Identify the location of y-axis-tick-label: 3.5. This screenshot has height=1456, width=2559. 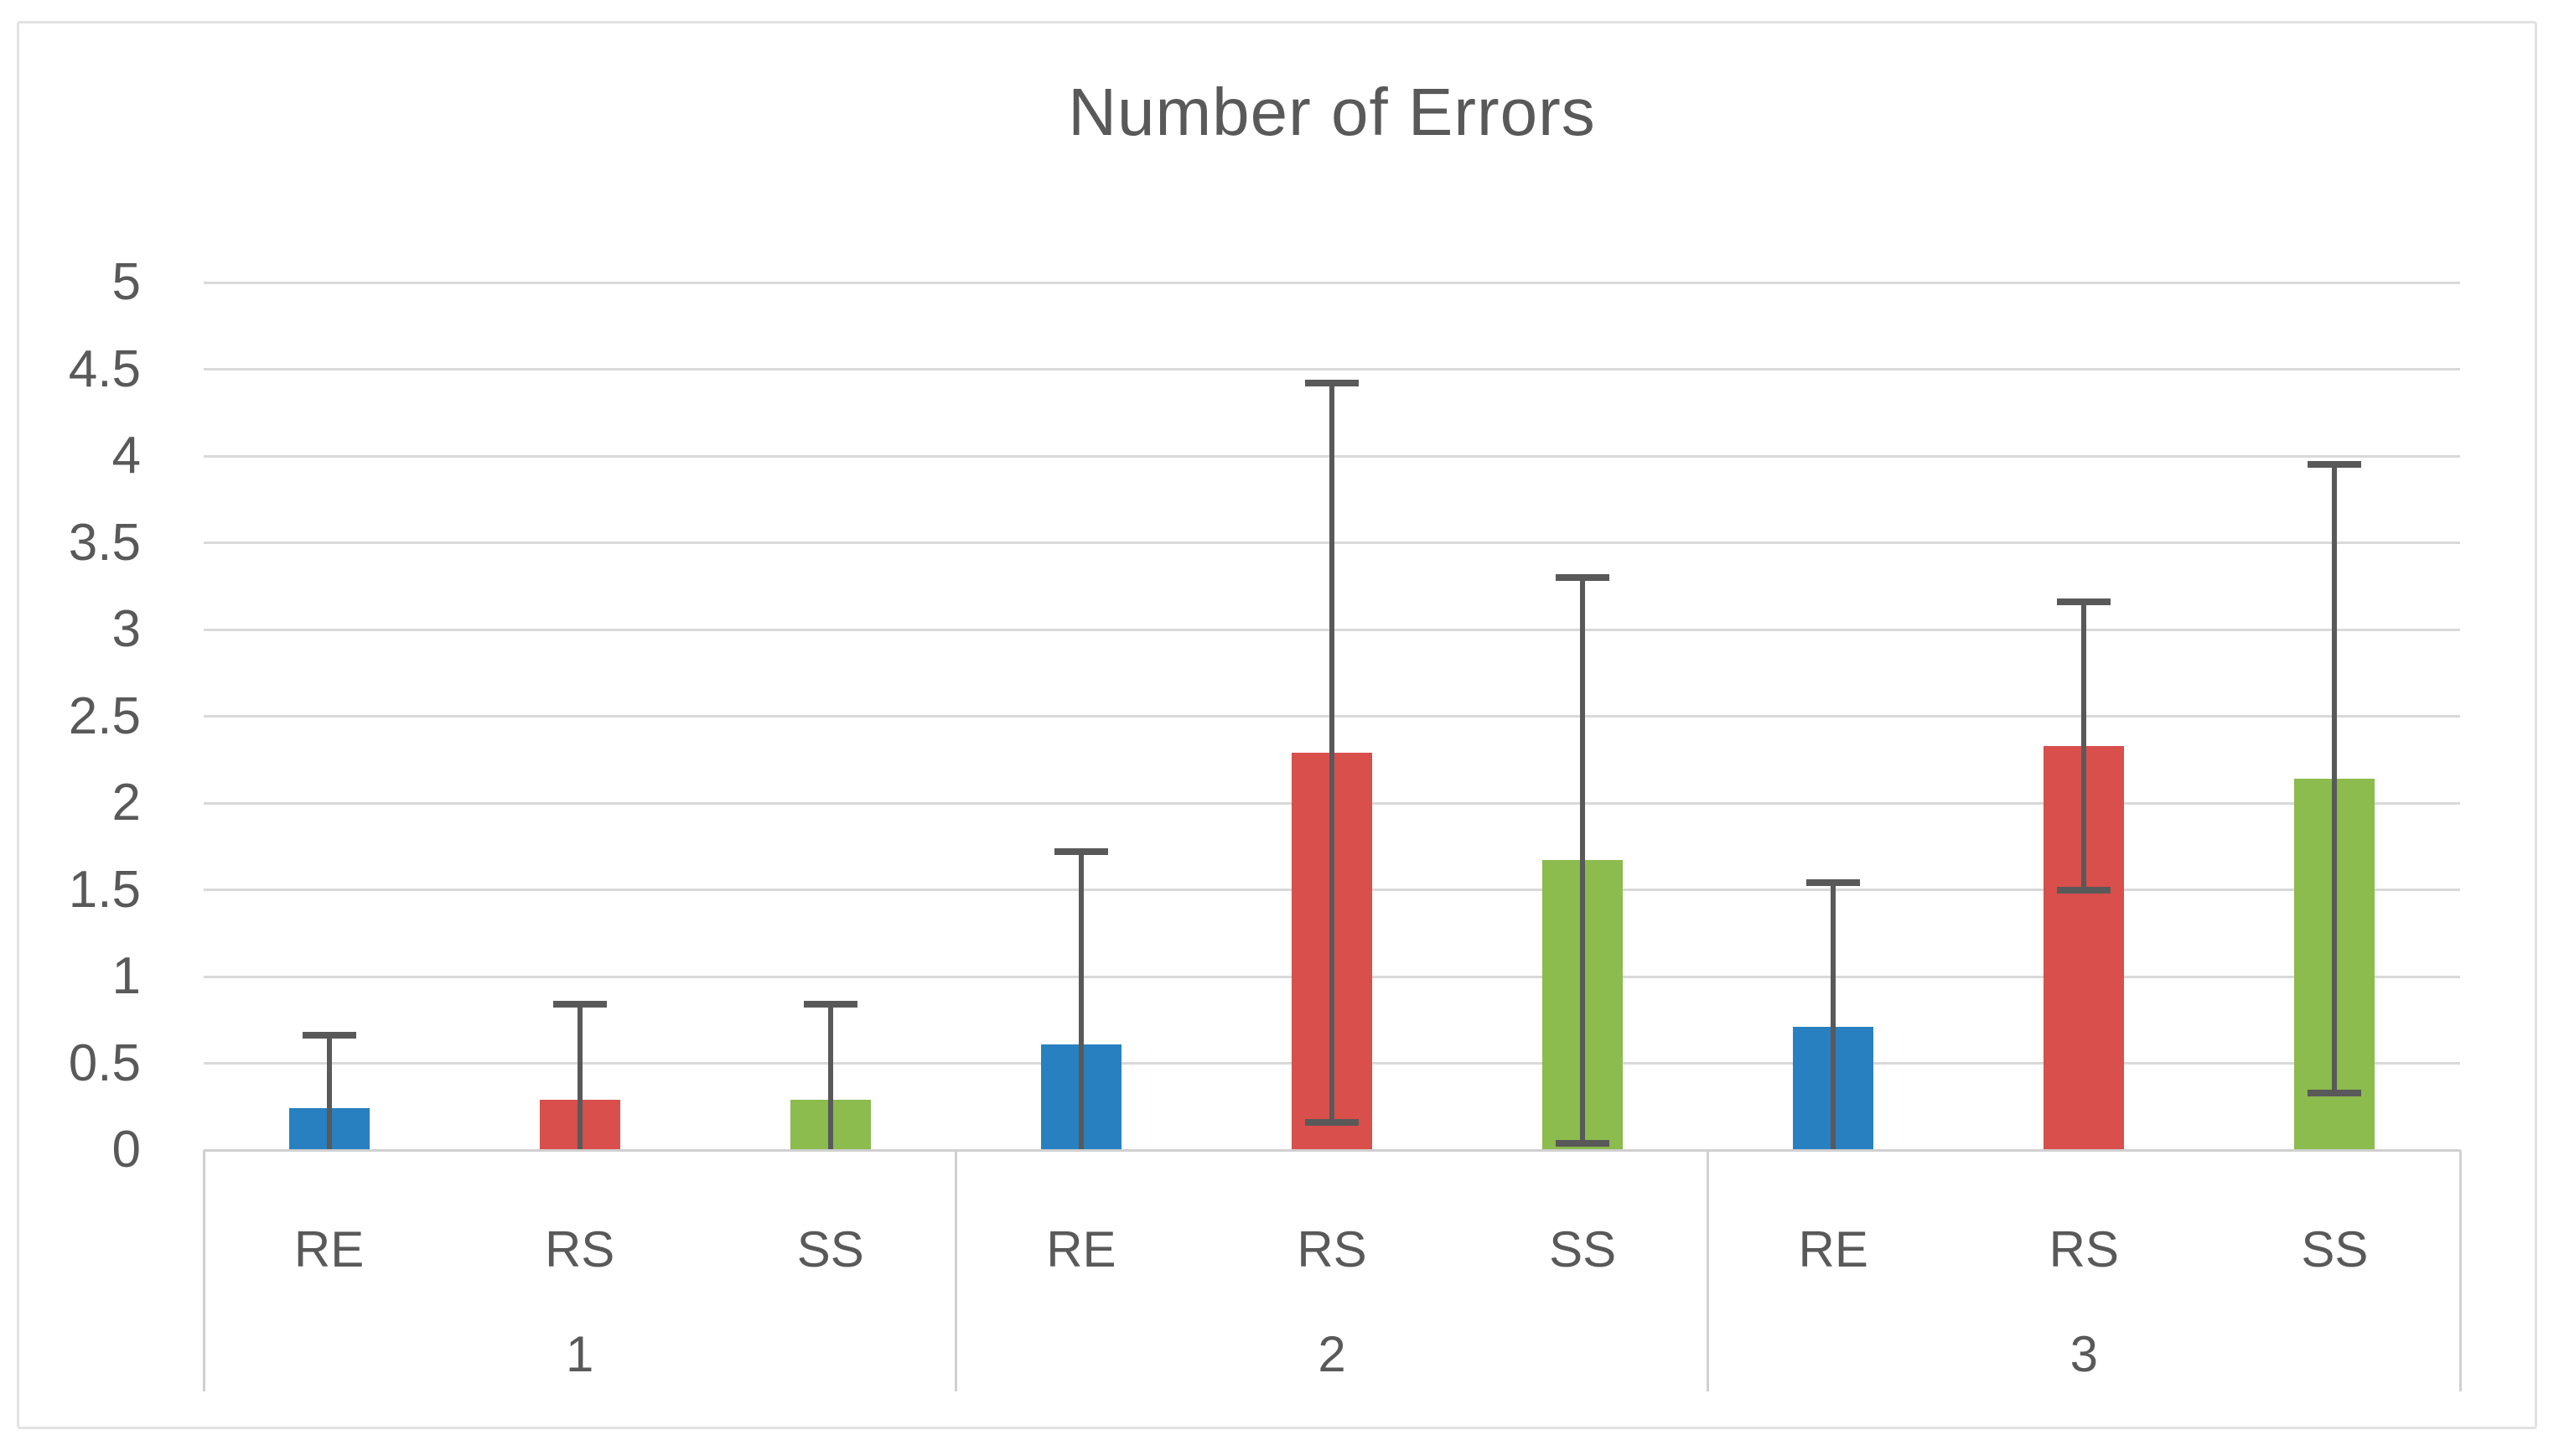
(104, 542).